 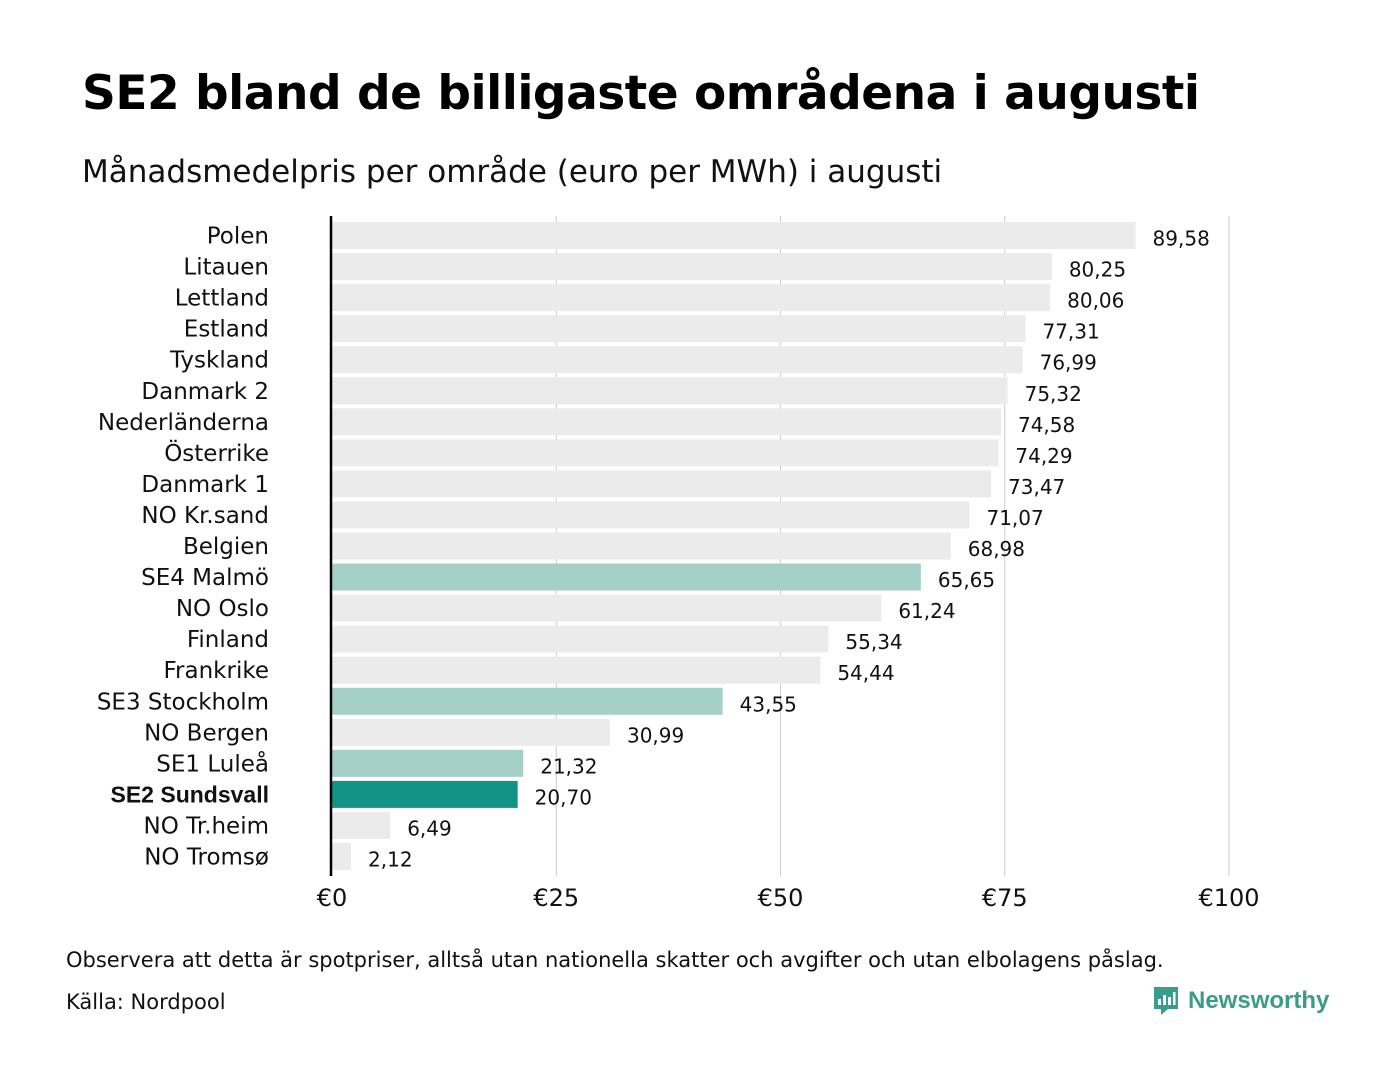 I want to click on value-label: 61,24, so click(x=926, y=611).